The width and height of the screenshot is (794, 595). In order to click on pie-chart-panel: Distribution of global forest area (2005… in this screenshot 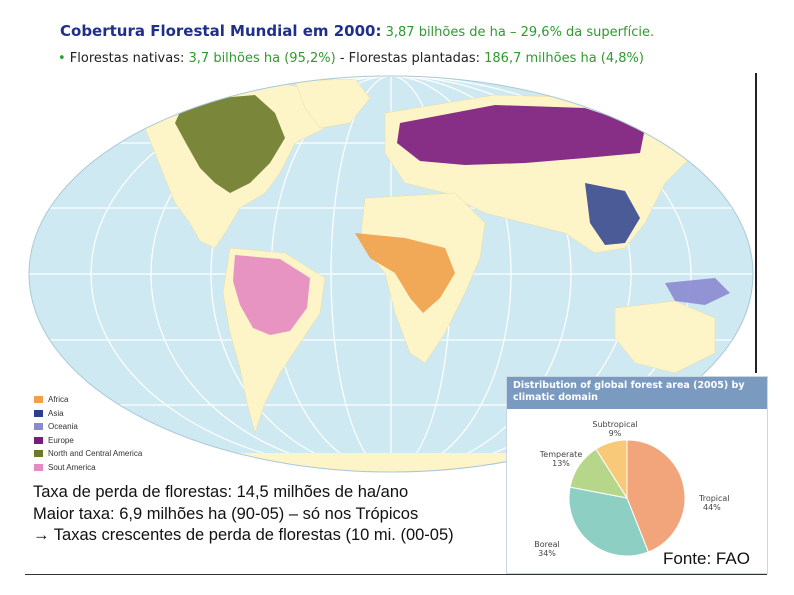, I will do `click(637, 475)`.